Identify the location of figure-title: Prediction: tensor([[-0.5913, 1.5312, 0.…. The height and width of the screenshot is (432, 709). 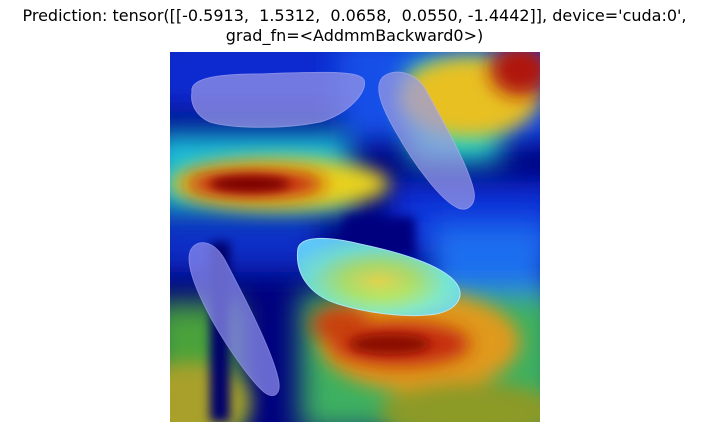
(354, 26).